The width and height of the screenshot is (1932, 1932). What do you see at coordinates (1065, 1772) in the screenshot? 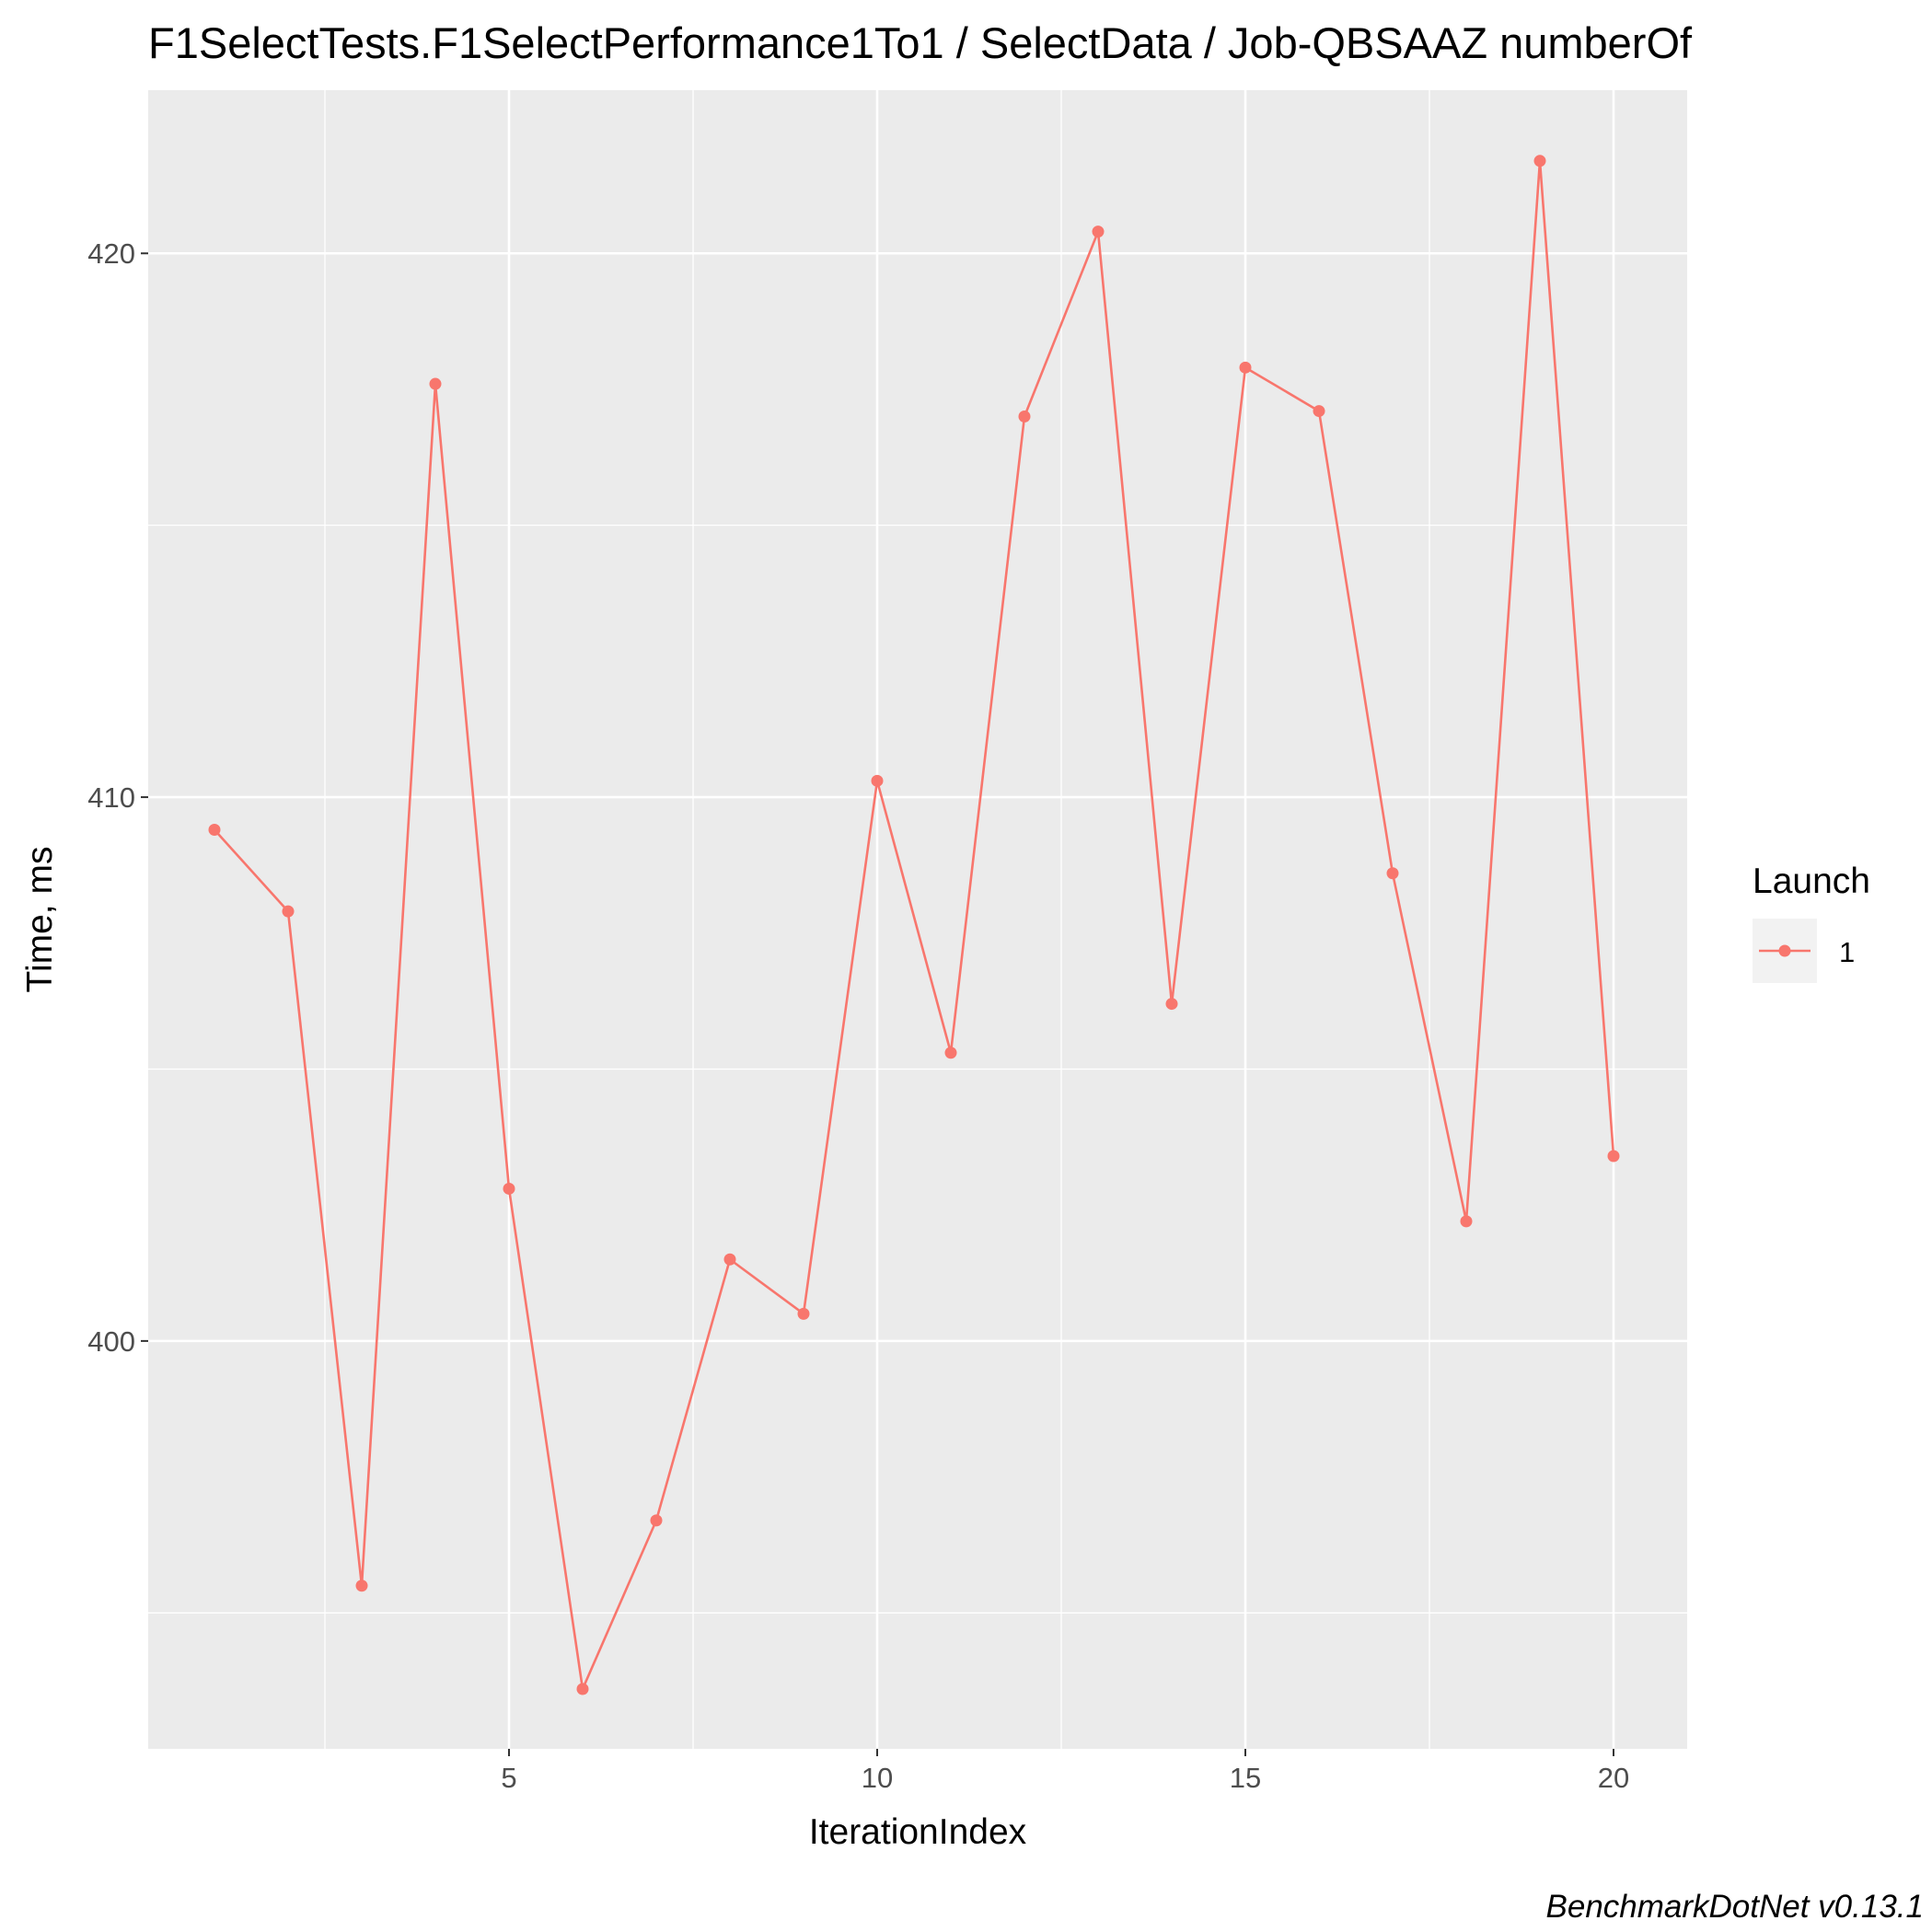
I see `x-axis: 5 10 15 20` at bounding box center [1065, 1772].